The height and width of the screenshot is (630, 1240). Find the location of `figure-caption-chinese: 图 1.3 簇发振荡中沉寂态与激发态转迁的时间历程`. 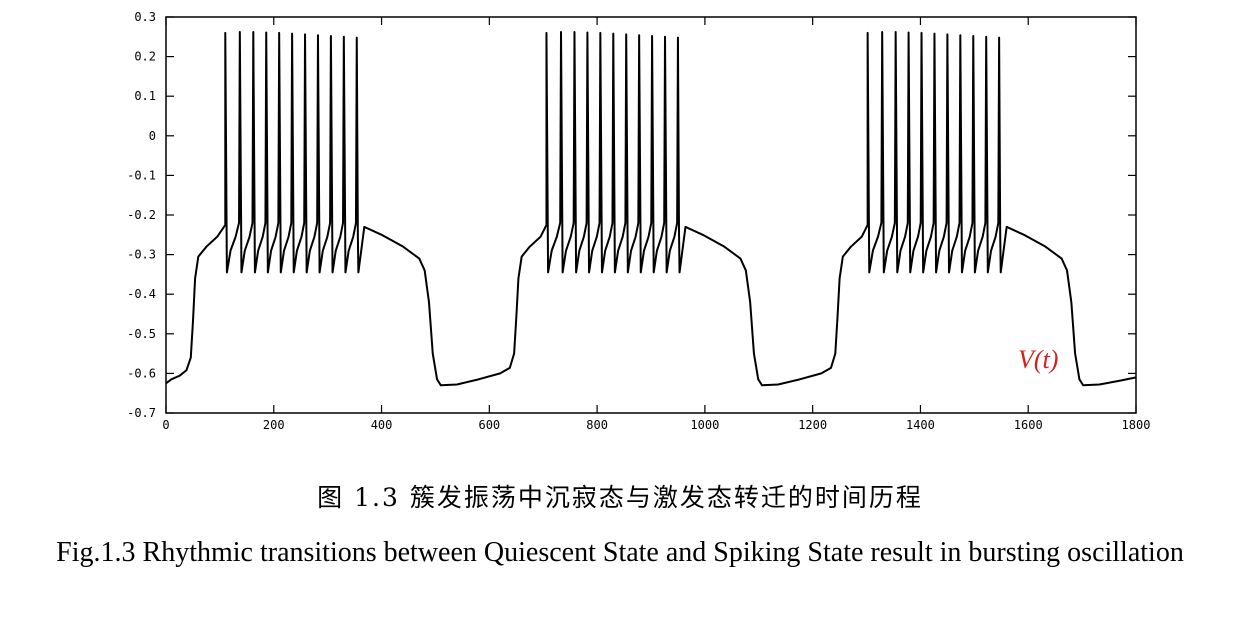

figure-caption-chinese: 图 1.3 簇发振荡中沉寂态与激发态转迁的时间历程 is located at coordinates (620, 497).